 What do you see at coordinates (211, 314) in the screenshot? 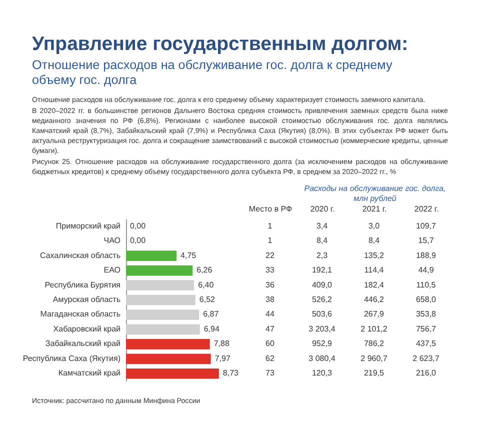
I see `data-label: 6,87` at bounding box center [211, 314].